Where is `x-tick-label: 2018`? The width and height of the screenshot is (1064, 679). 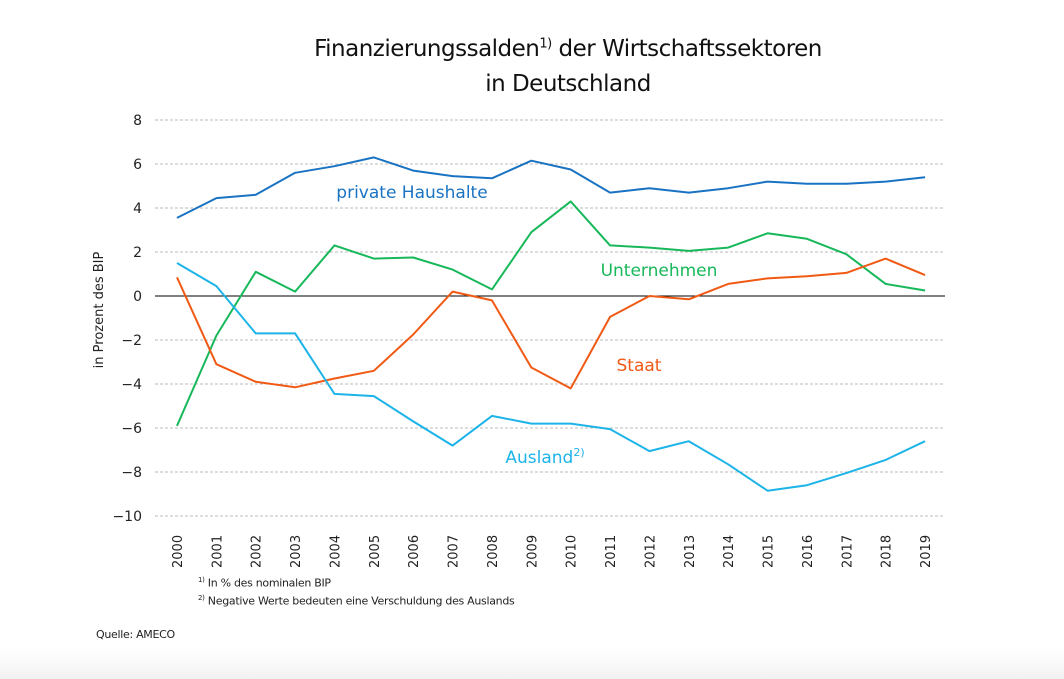
x-tick-label: 2018 is located at coordinates (887, 551).